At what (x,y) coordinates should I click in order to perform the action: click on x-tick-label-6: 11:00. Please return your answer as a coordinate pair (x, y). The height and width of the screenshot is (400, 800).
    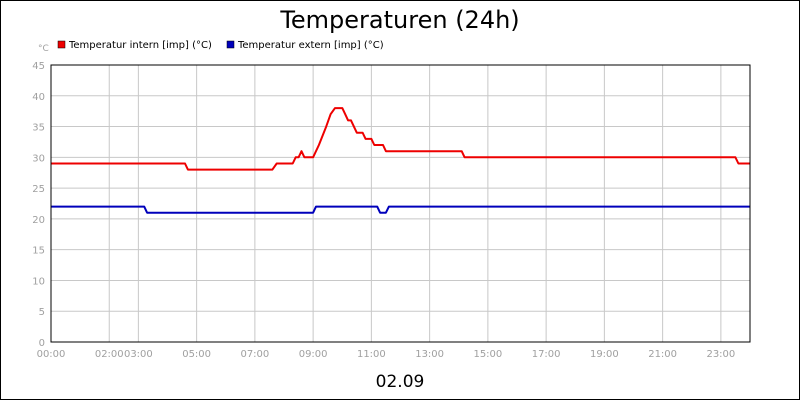
    Looking at the image, I should click on (371, 354).